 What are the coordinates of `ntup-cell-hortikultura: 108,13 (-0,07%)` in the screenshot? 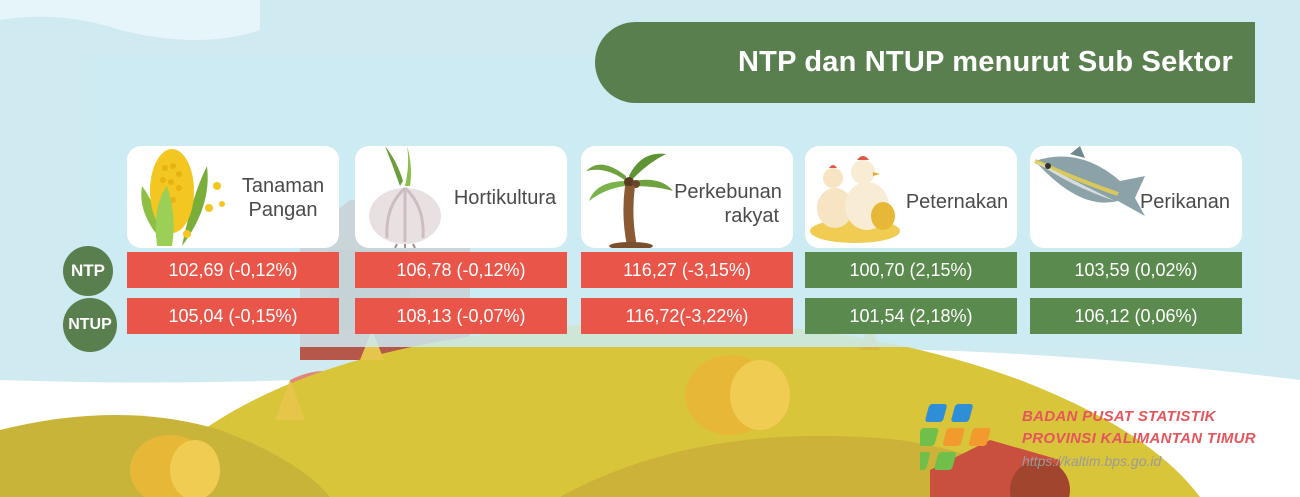 It's located at (461, 316).